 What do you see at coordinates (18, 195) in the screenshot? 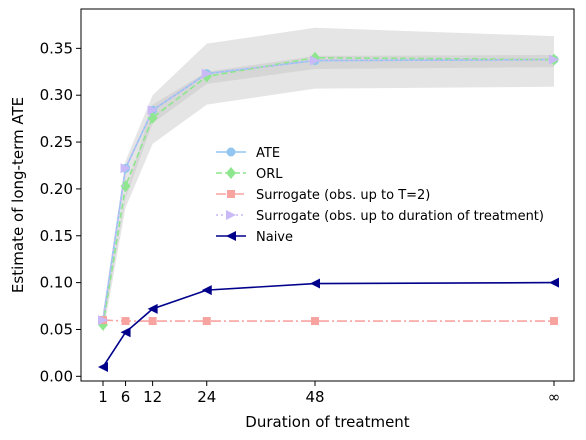
I see `y-axis-label: Estimate of long-term ATE` at bounding box center [18, 195].